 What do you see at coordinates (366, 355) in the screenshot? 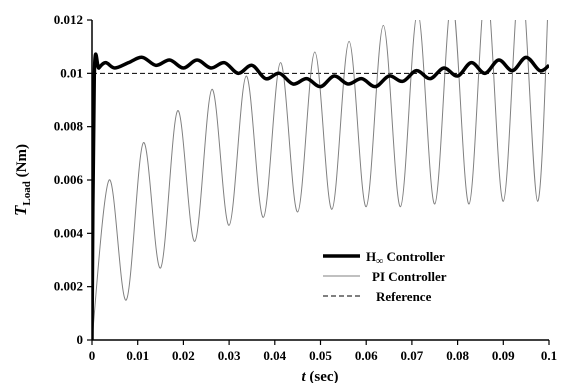
I see `x-tick-label: 0.06` at bounding box center [366, 355].